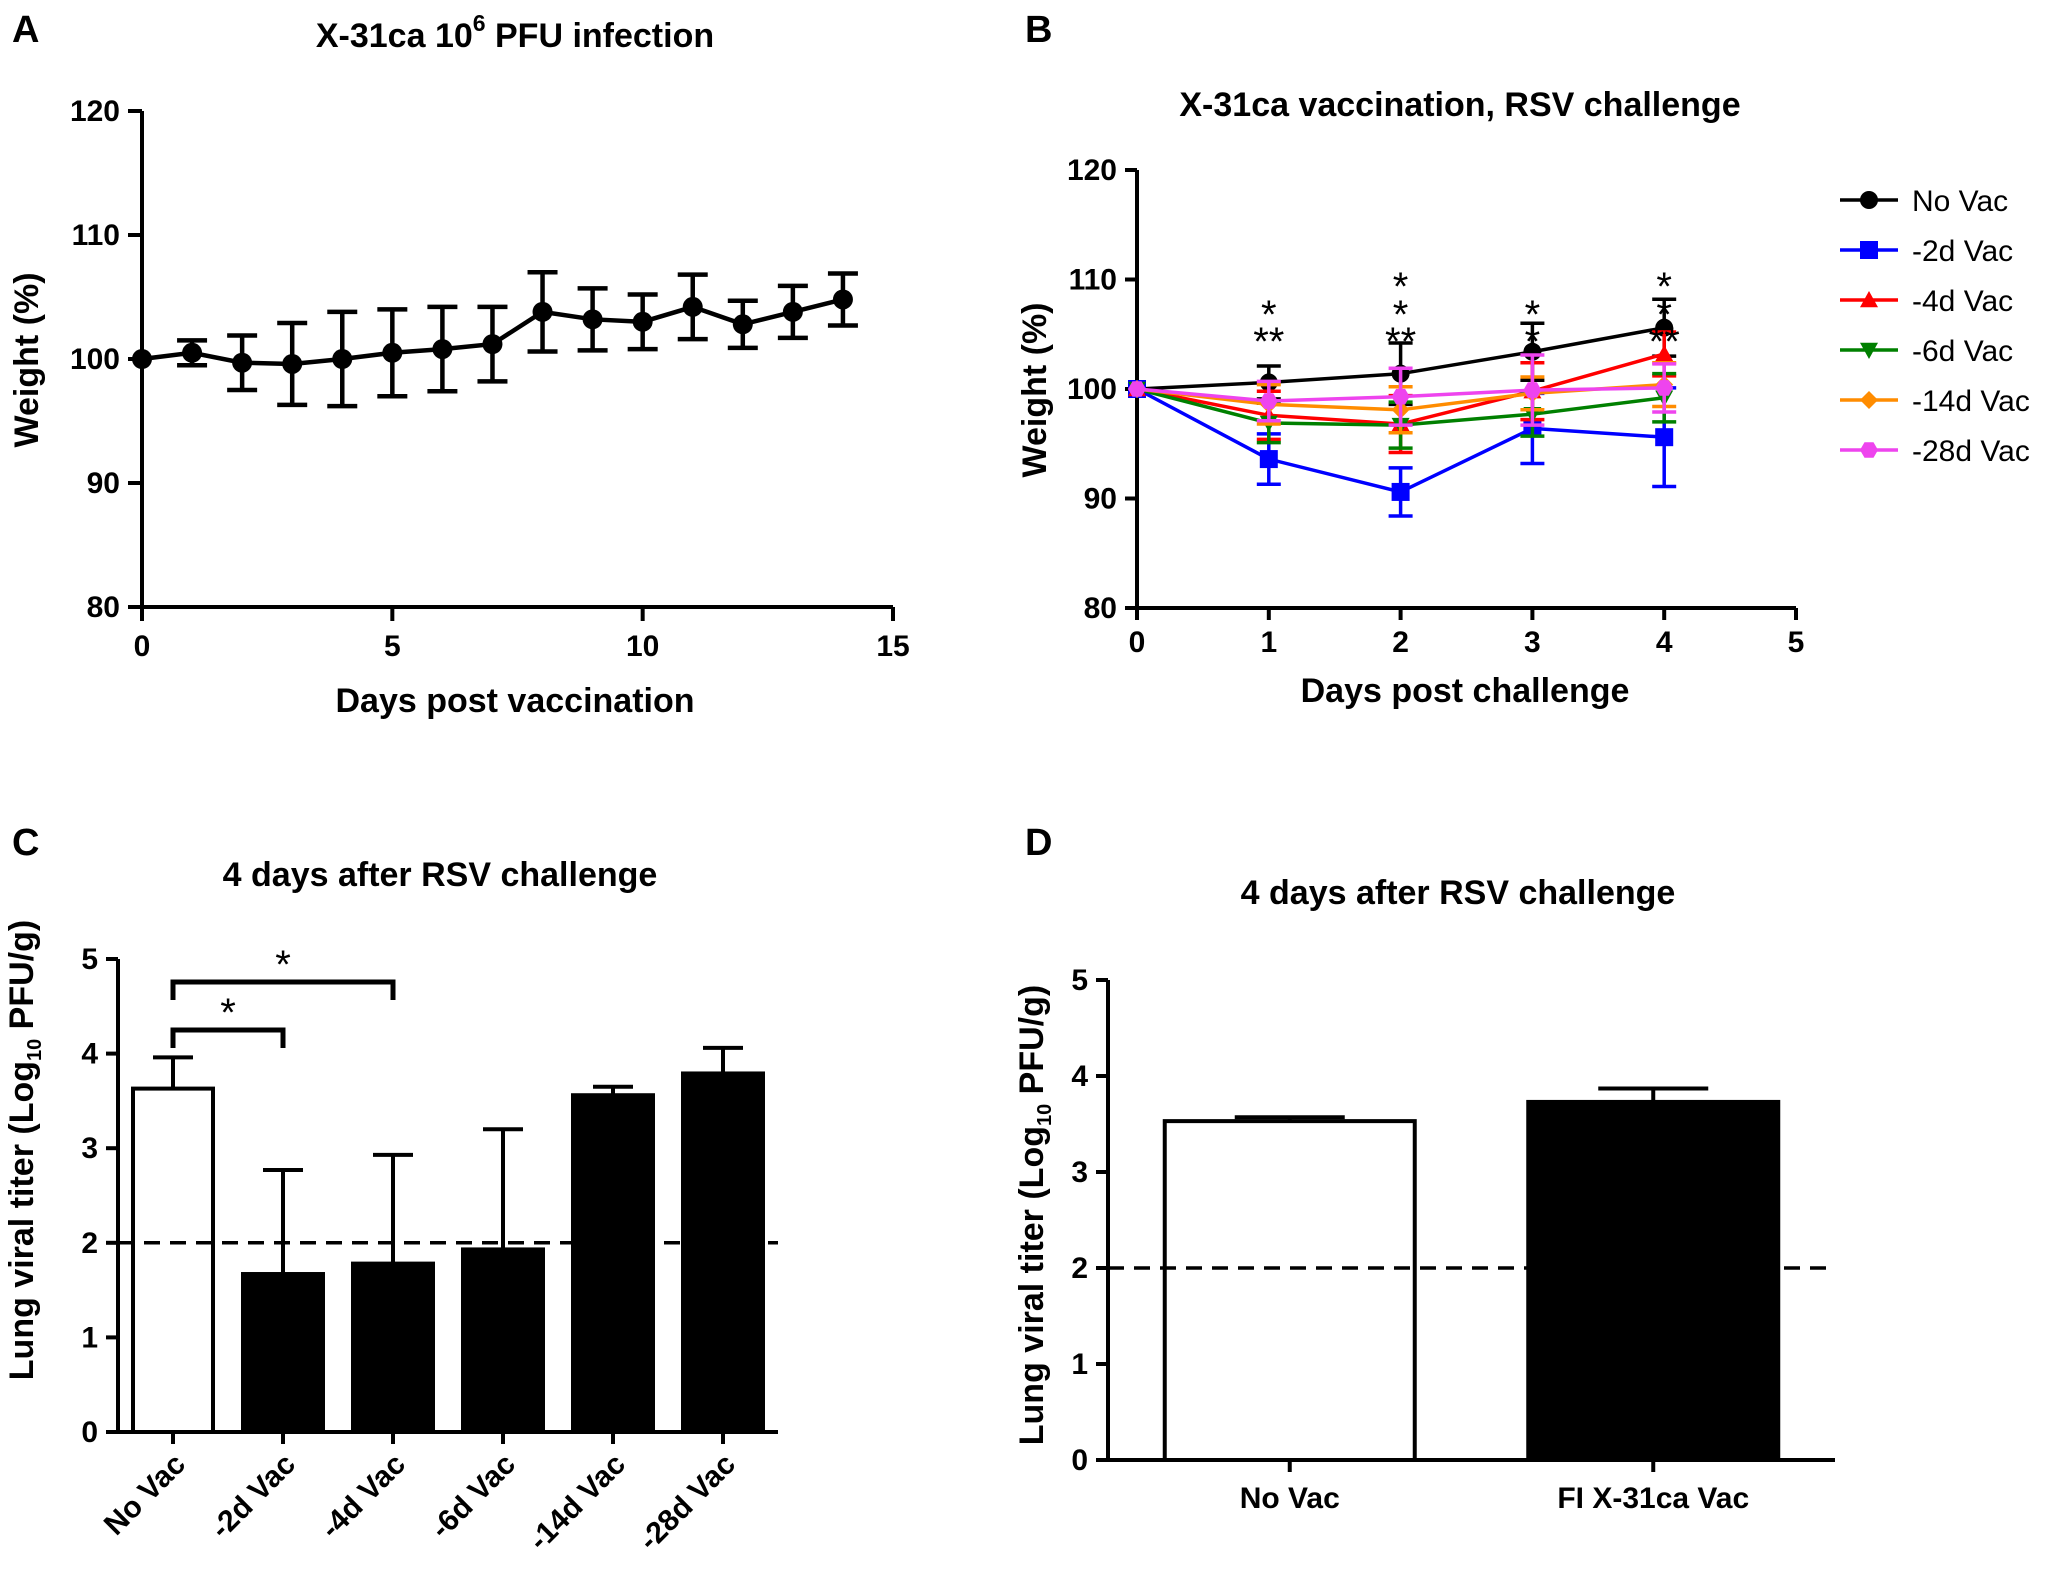  I want to click on panel-b-xlabel: Days post challenge, so click(1465, 691).